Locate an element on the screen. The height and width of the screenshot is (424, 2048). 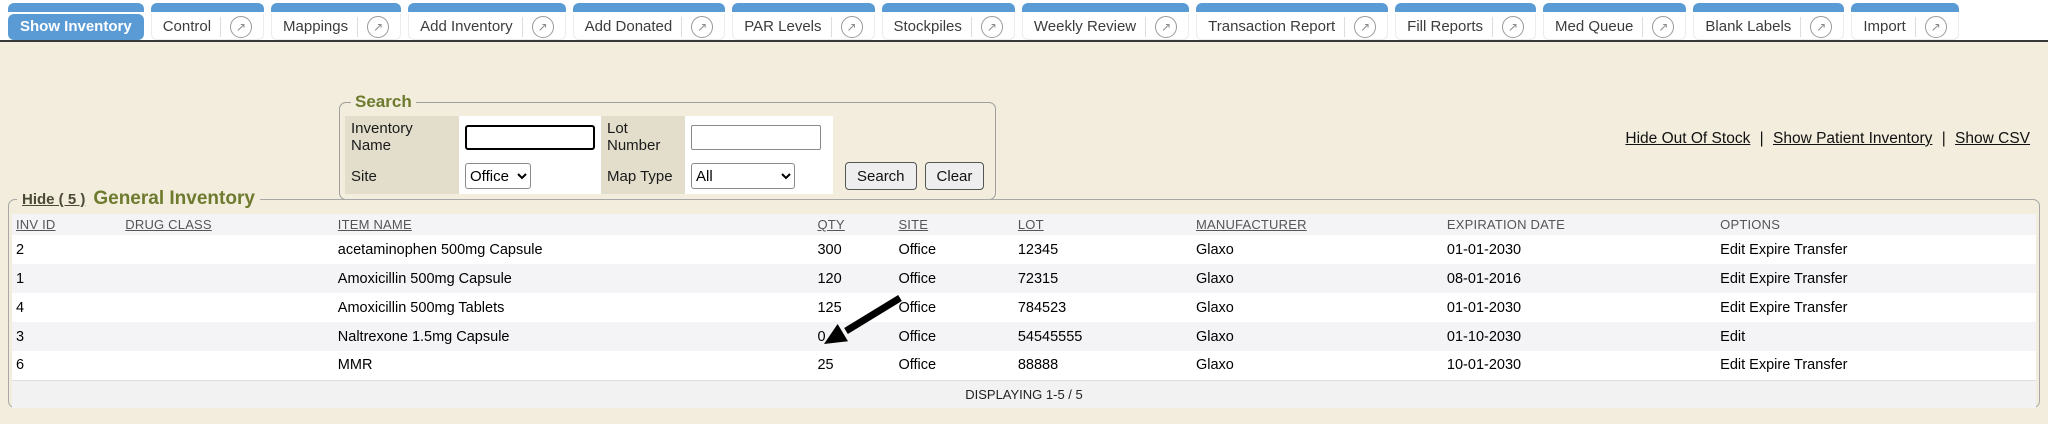
tab-fill-reports: Fill Reports ↗ is located at coordinates (1466, 21).